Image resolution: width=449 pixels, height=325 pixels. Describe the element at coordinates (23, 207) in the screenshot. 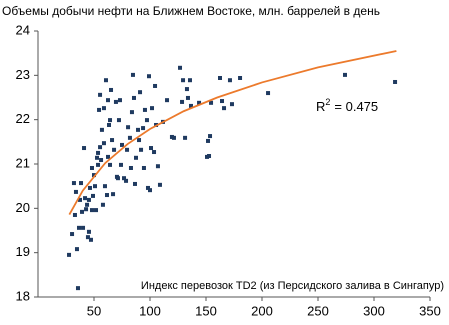

I see `y-tick-label: 20` at that location.